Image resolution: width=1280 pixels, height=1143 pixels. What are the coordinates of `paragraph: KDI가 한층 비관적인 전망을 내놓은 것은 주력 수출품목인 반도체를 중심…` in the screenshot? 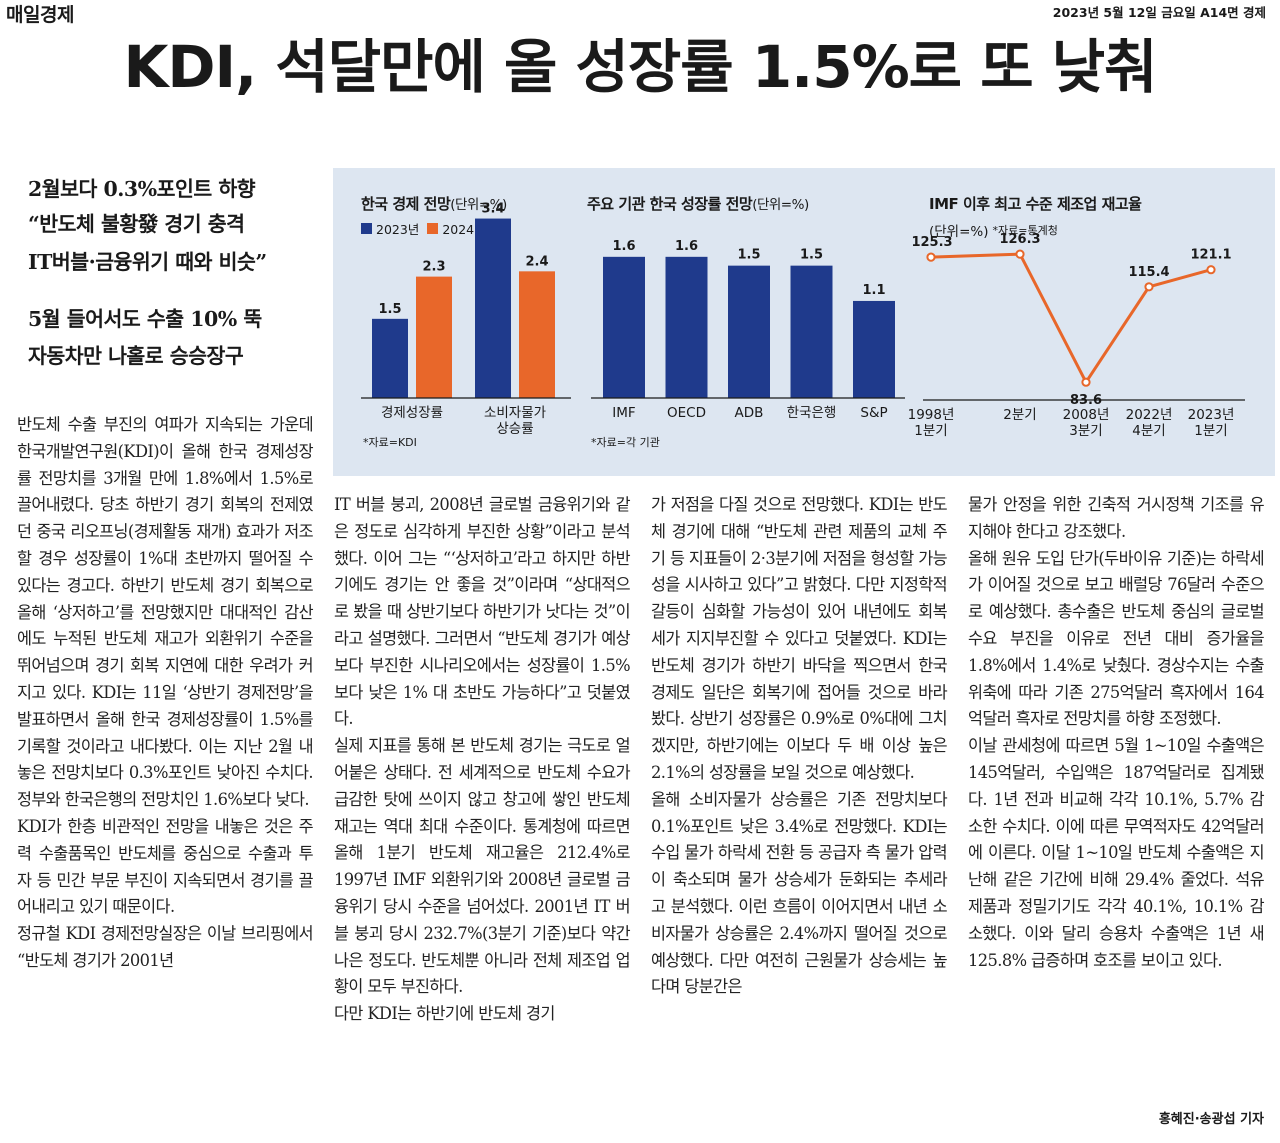 It's located at (165, 866).